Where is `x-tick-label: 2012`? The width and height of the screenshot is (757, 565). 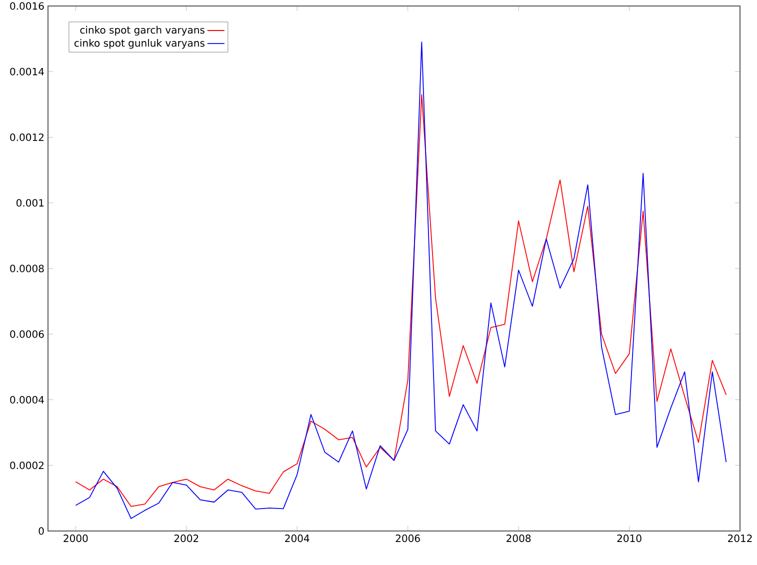
x-tick-label: 2012 is located at coordinates (740, 538).